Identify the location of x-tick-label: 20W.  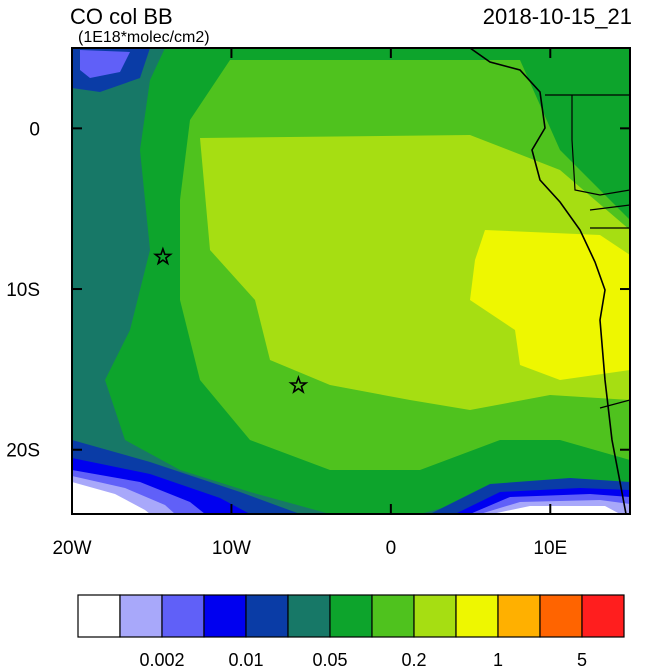
(71, 548).